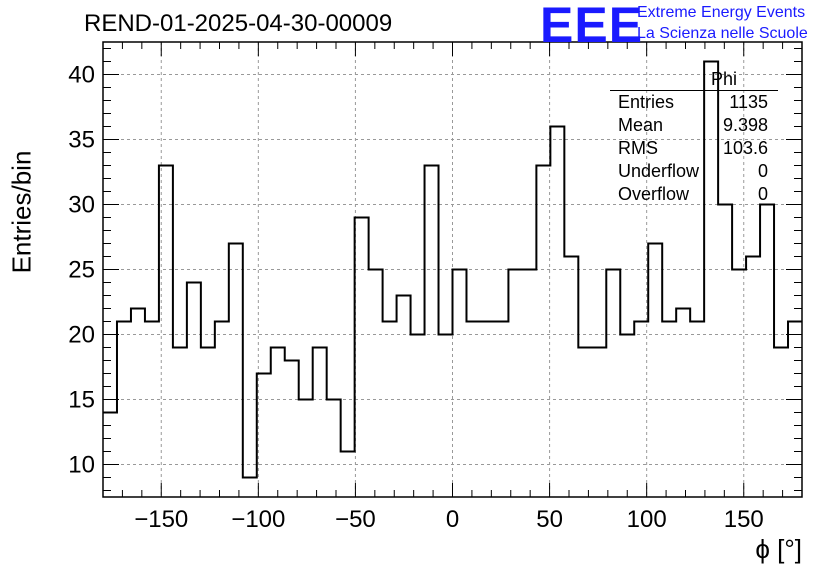  I want to click on y-axis-label-wrap: Entries/bin, so click(22, 212).